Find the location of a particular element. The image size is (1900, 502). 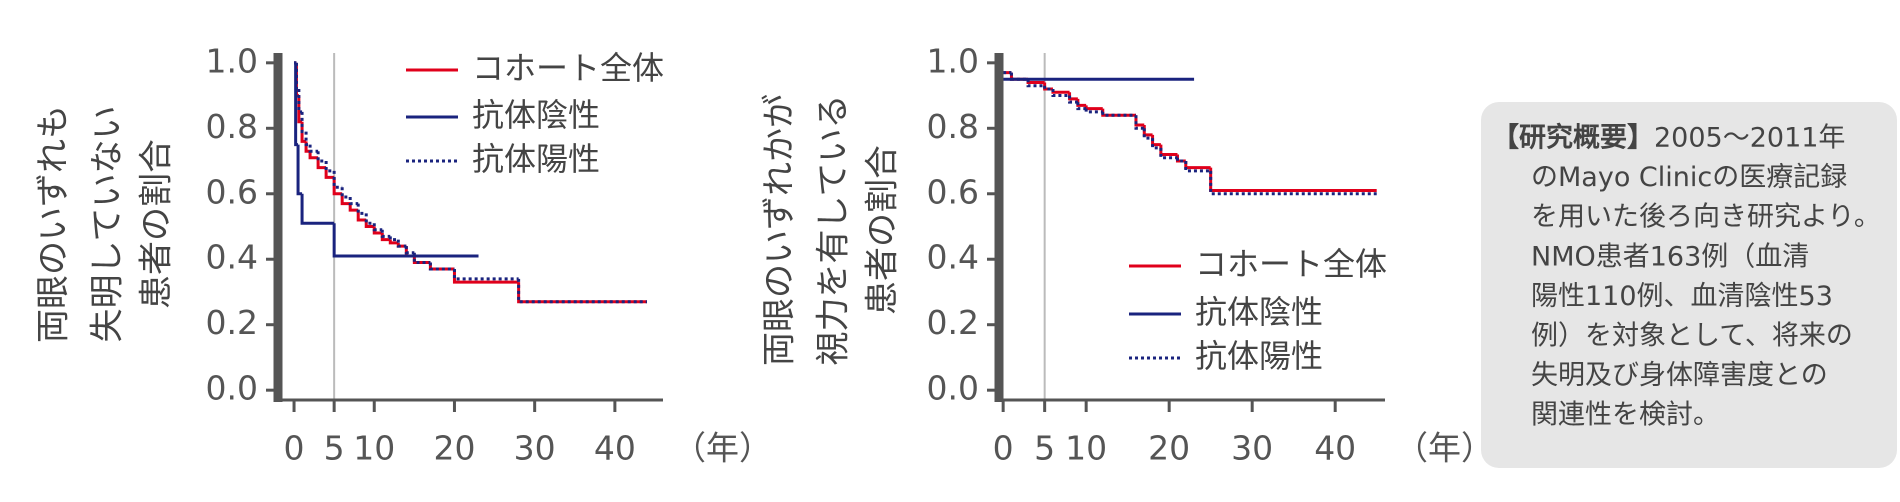

note-heading: 【研究概要】 is located at coordinates (1573, 138).